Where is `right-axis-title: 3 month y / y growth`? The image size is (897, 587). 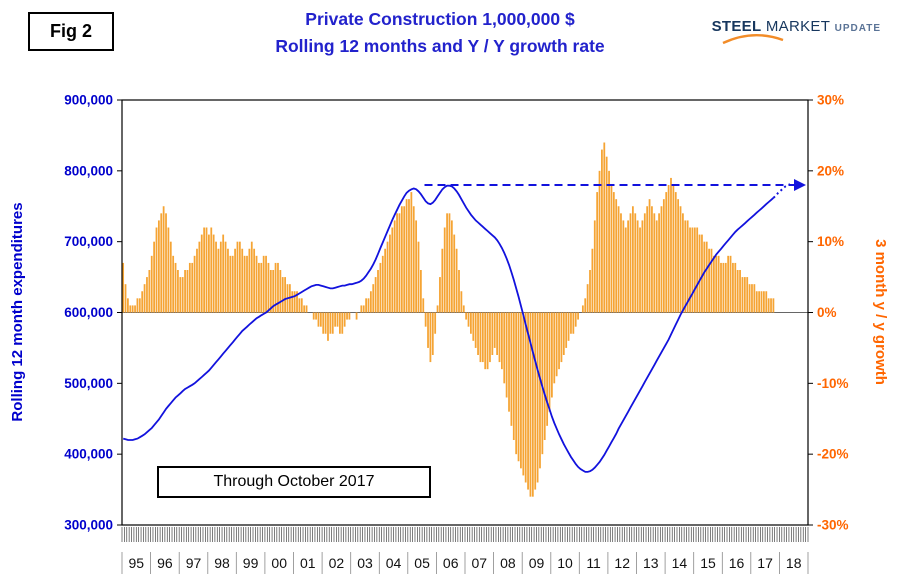 right-axis-title: 3 month y / y growth is located at coordinates (880, 312).